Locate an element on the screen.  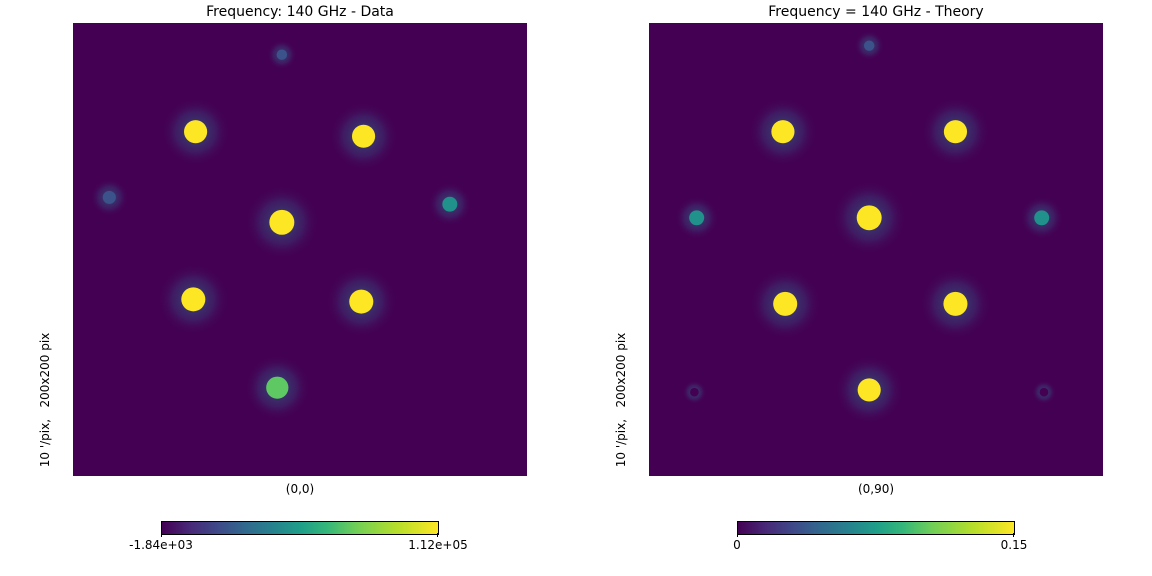
chart-title: Frequency: 140 GHz - Data is located at coordinates (300, 12).